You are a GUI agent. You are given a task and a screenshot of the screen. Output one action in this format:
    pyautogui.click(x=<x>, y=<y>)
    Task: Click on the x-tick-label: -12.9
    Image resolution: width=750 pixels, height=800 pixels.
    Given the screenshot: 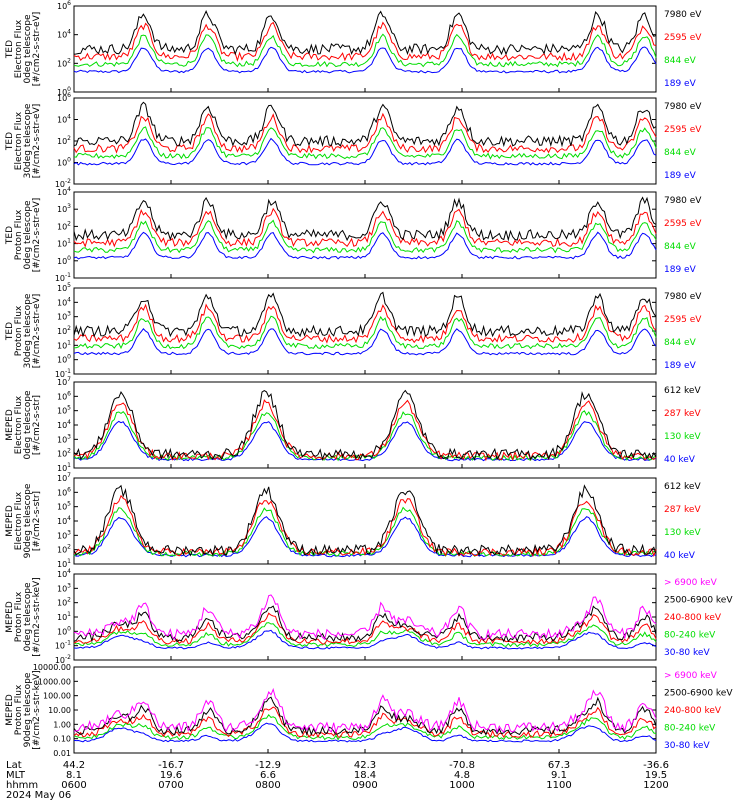 What is the action you would take?
    pyautogui.click(x=268, y=765)
    